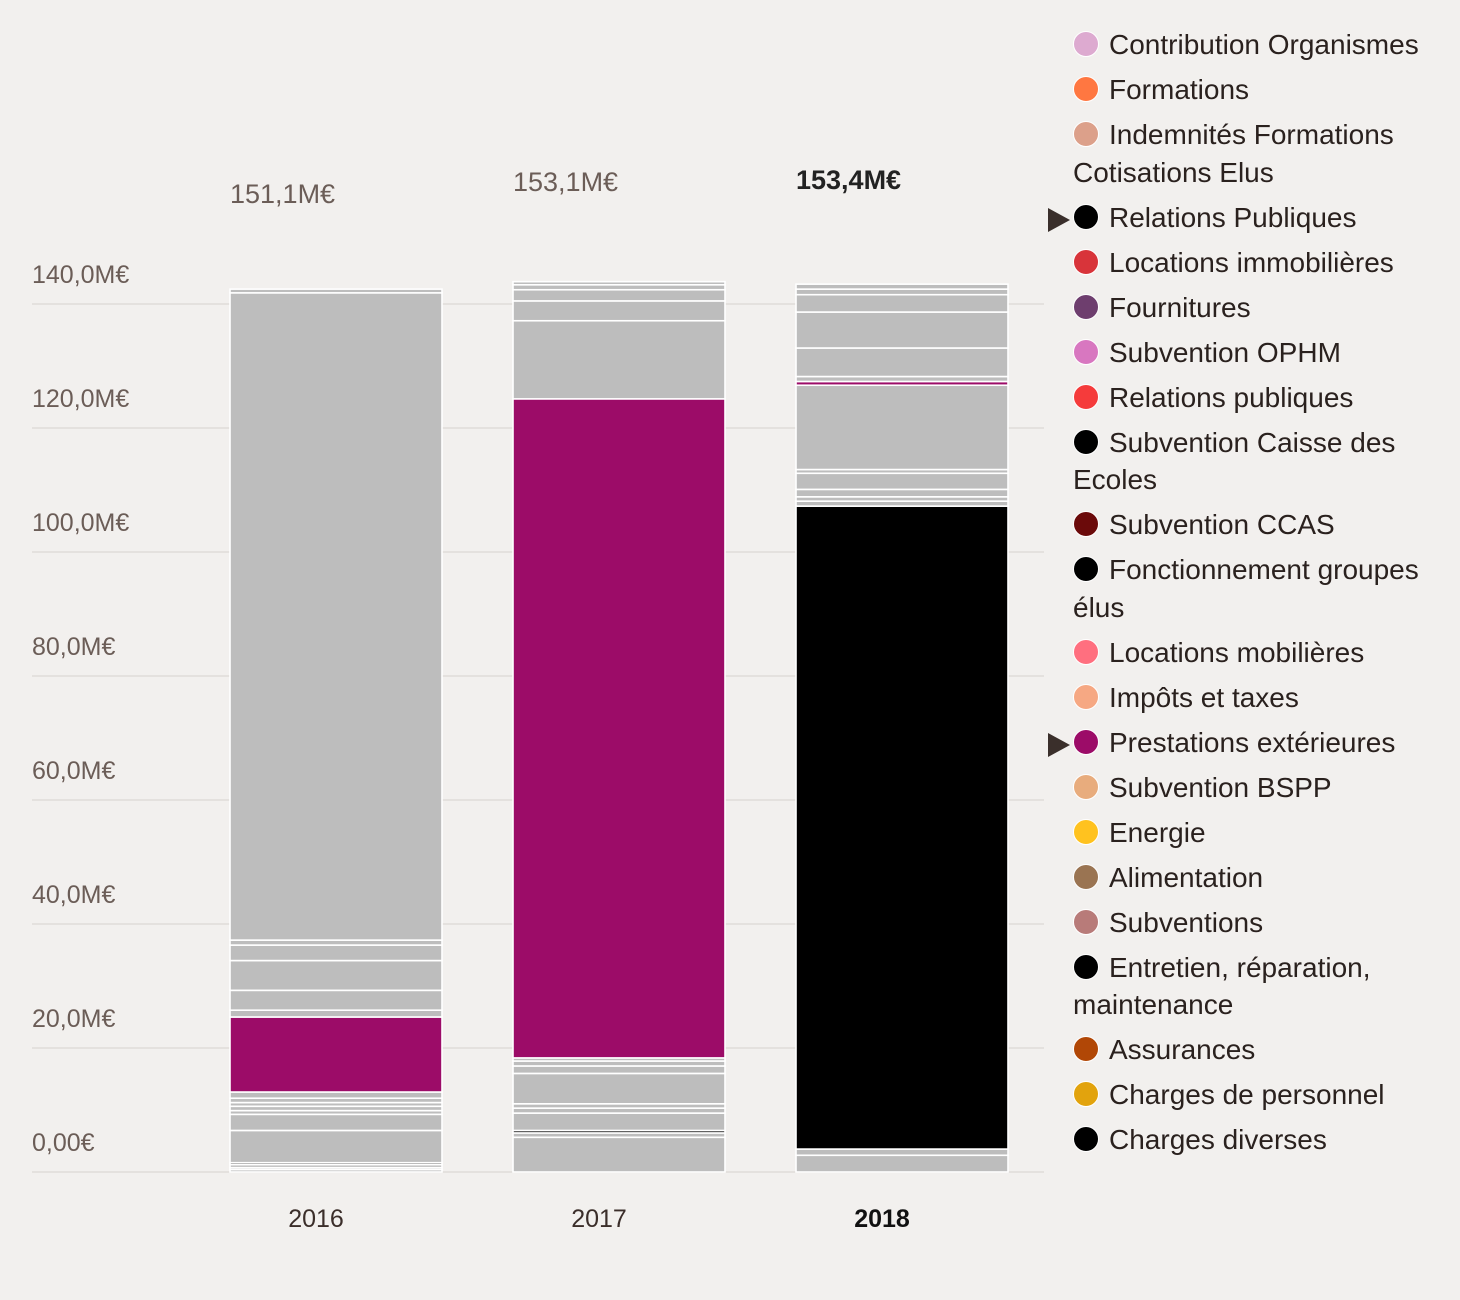  What do you see at coordinates (882, 1219) in the screenshot?
I see `x-tick-label: 2018` at bounding box center [882, 1219].